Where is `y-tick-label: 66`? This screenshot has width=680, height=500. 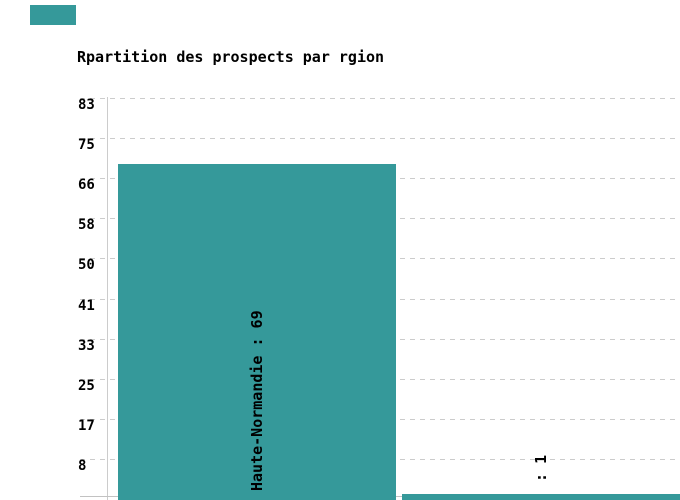 y-tick-label: 66 is located at coordinates (86, 185).